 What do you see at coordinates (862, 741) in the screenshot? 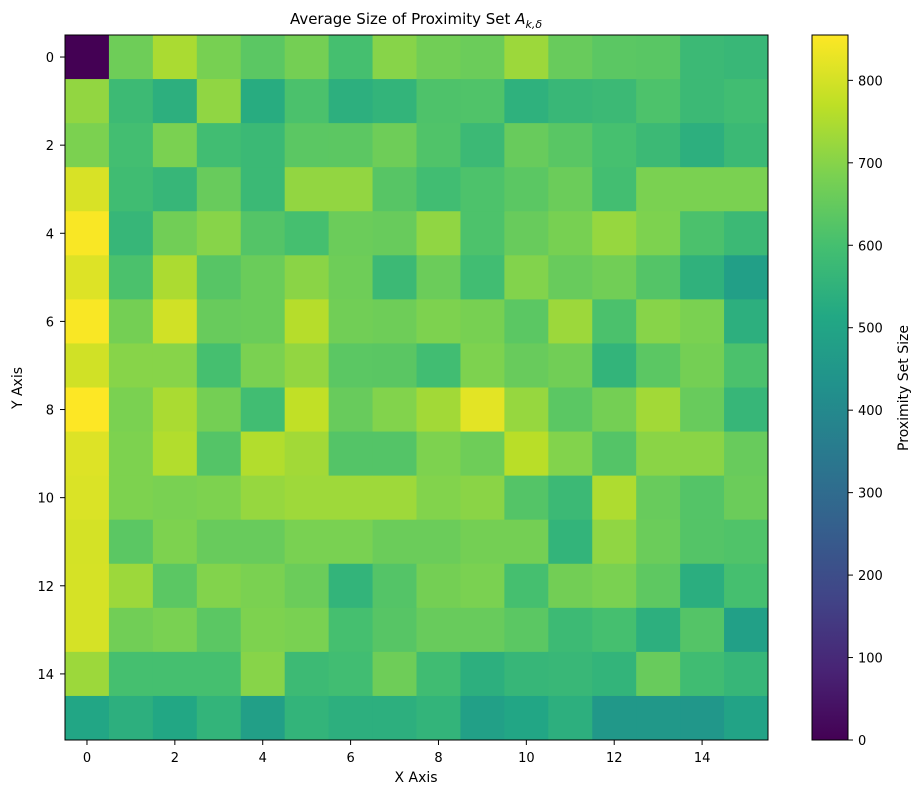
I see `colorbar-tick-label: 0` at bounding box center [862, 741].